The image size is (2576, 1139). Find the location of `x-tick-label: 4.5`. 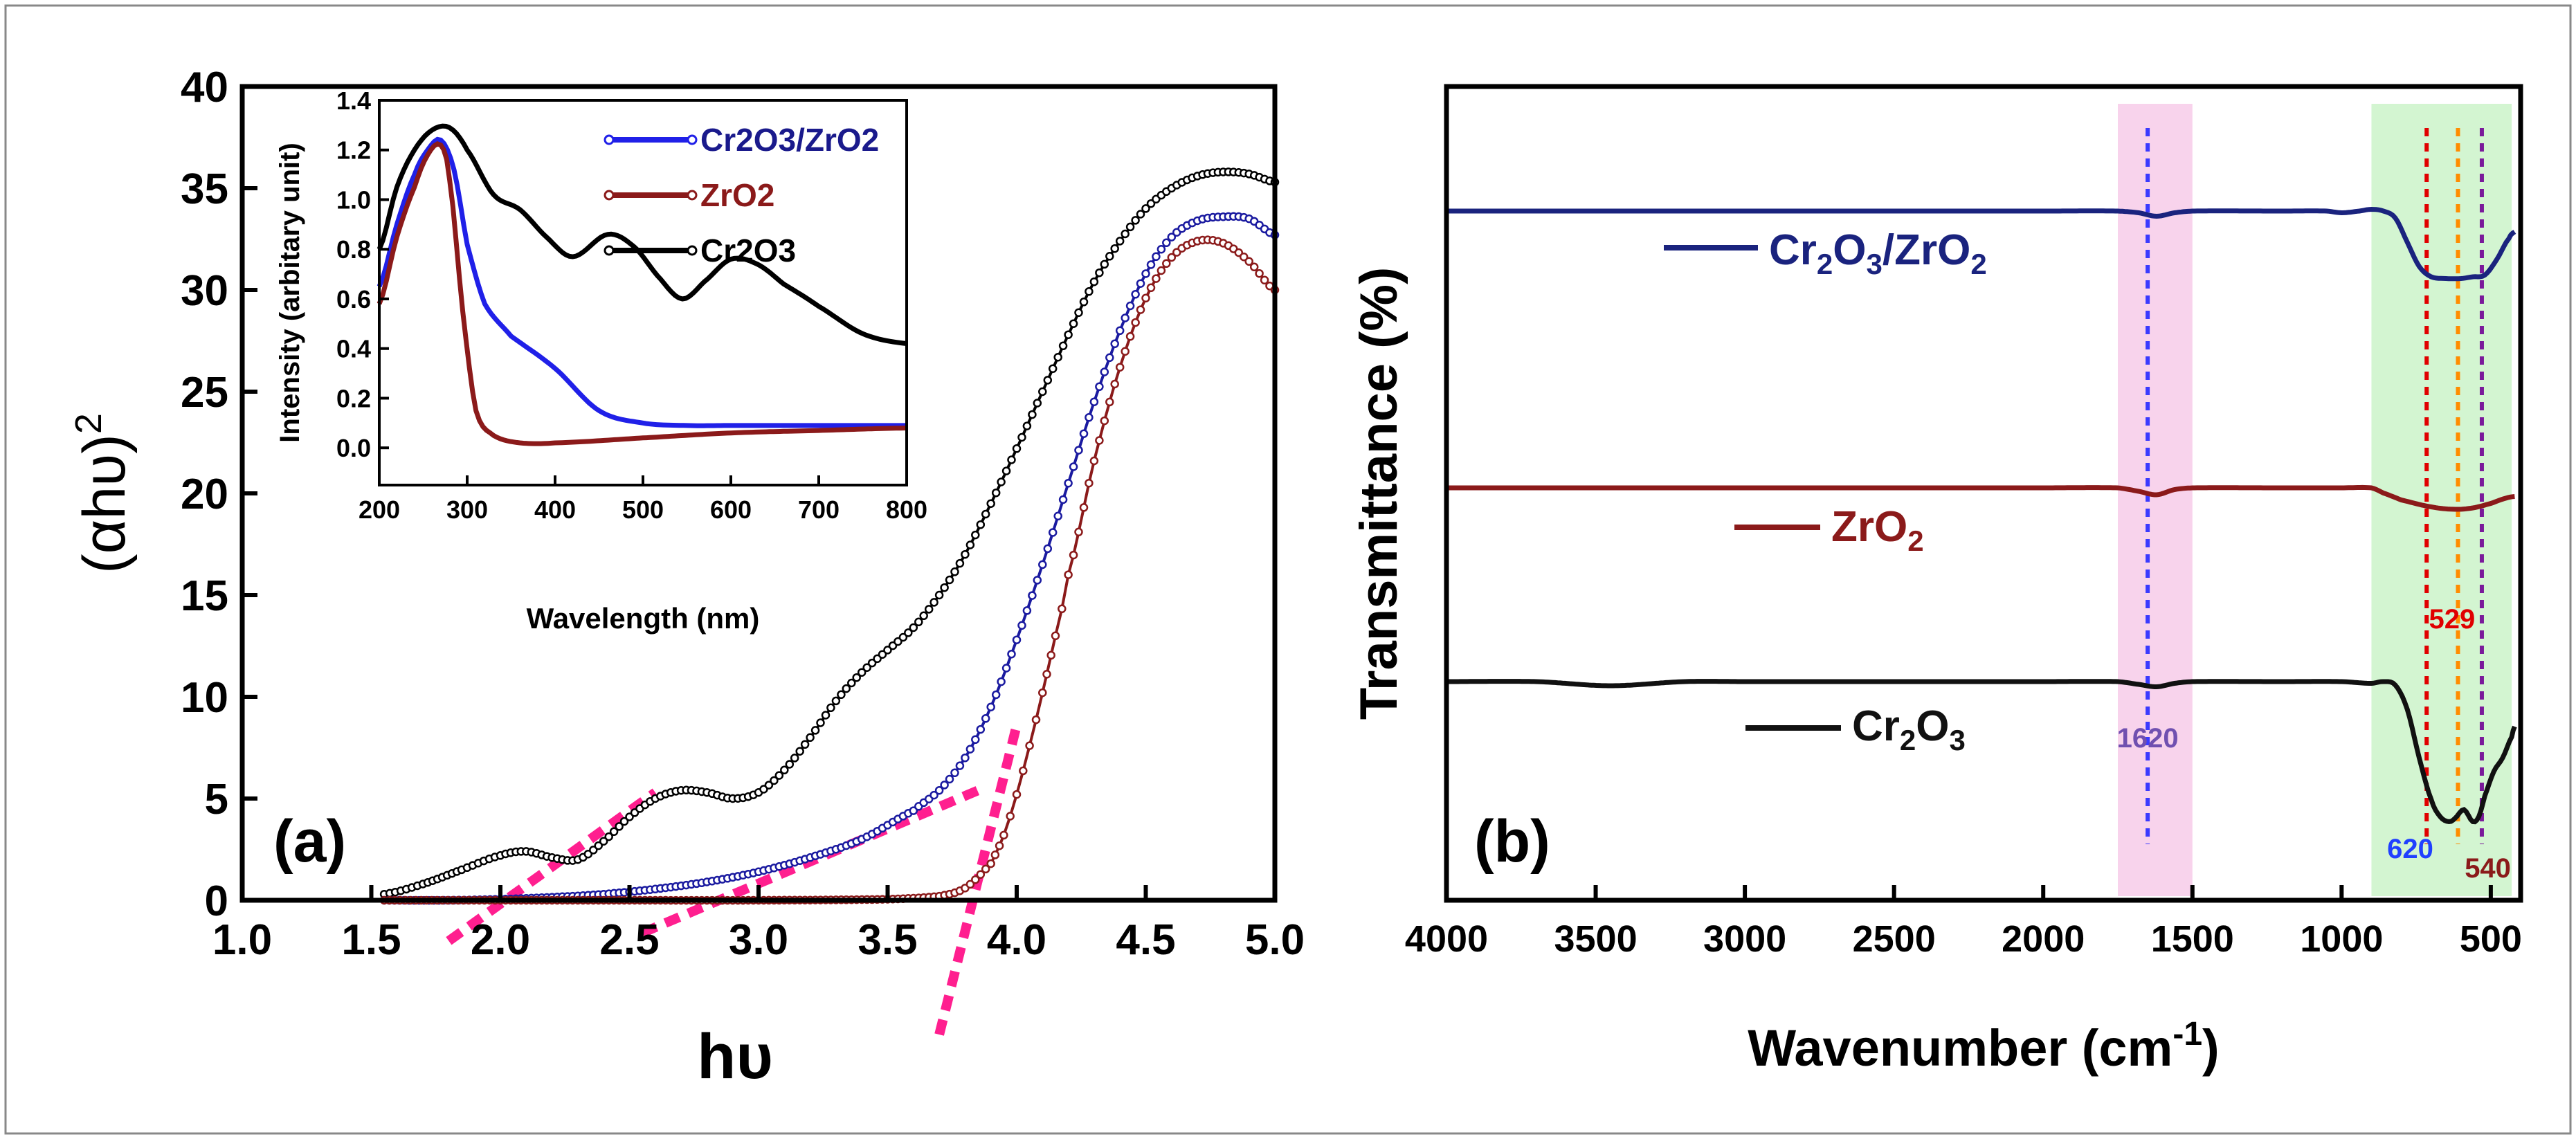

x-tick-label: 4.5 is located at coordinates (1145, 940).